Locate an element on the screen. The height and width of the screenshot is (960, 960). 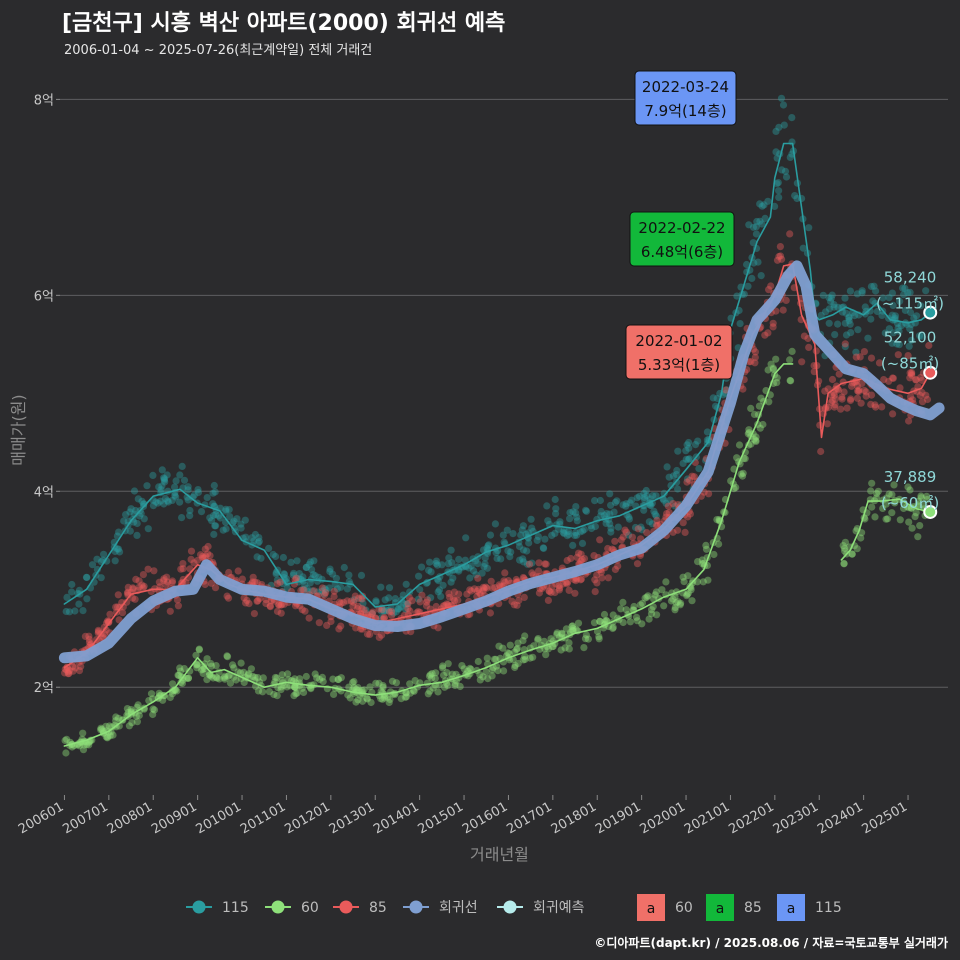
y-tick-label: 4억 is located at coordinates (44, 492).